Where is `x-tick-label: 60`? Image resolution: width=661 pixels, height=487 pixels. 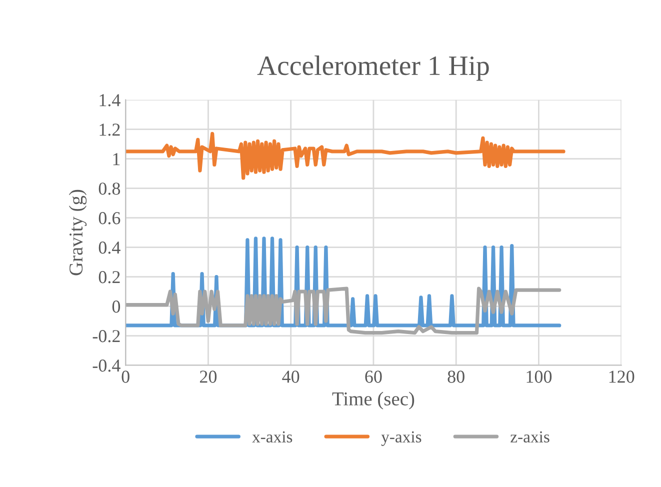 x-tick-label: 60 is located at coordinates (373, 376).